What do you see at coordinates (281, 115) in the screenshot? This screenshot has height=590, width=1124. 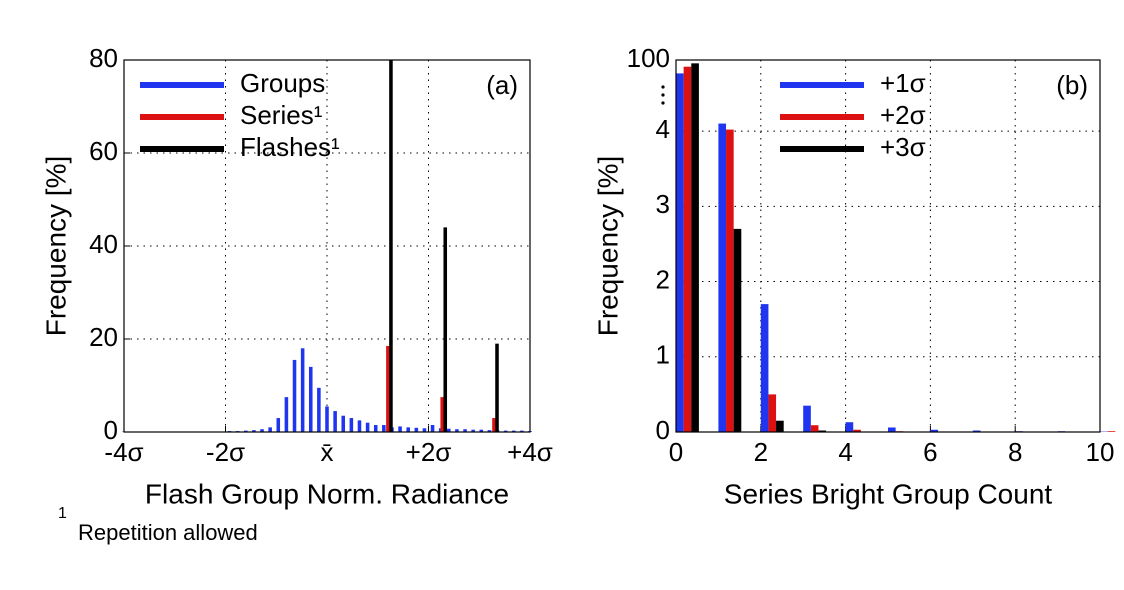 I see `legend-label: Series¹` at bounding box center [281, 115].